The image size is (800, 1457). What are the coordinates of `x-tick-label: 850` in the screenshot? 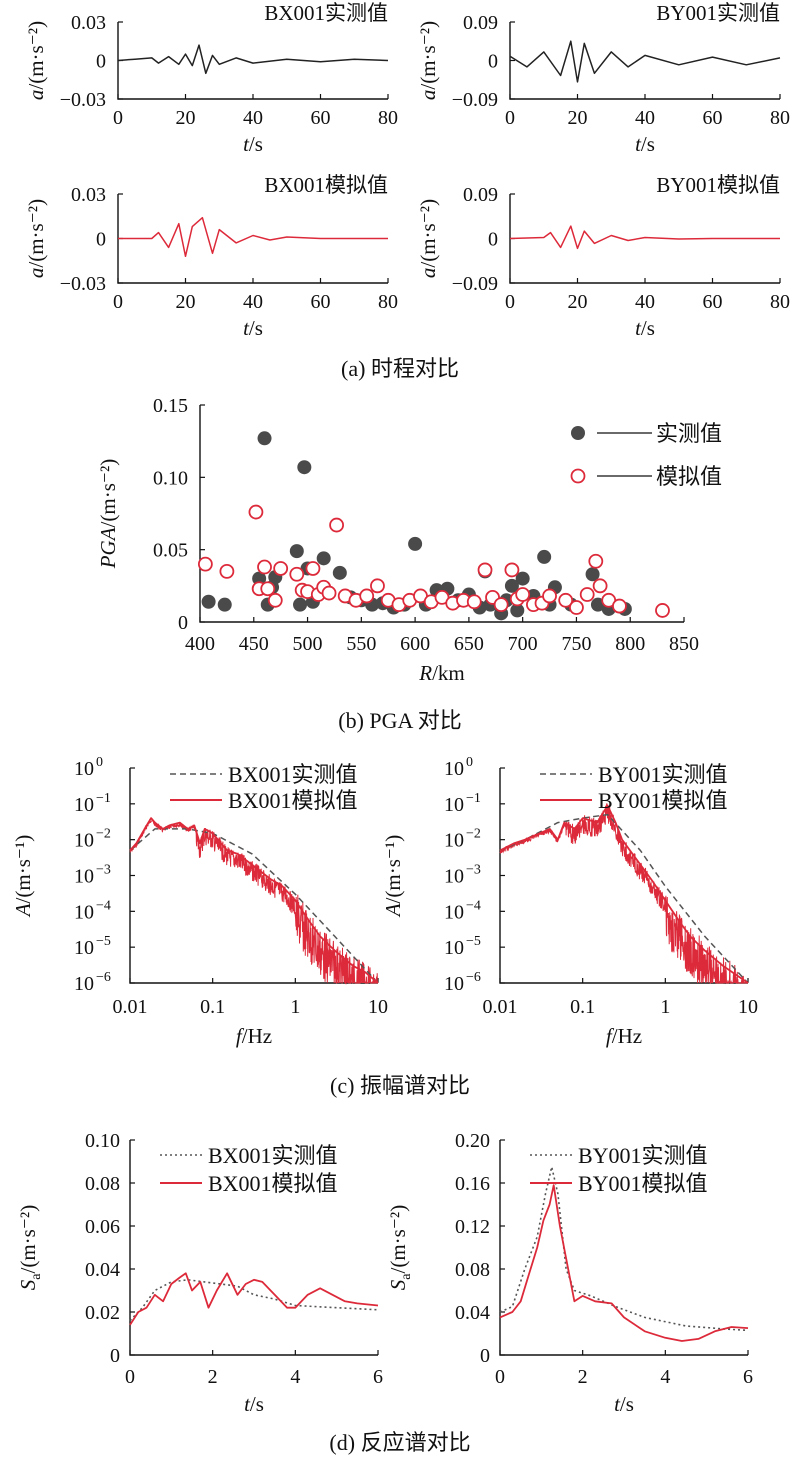 It's located at (684, 644).